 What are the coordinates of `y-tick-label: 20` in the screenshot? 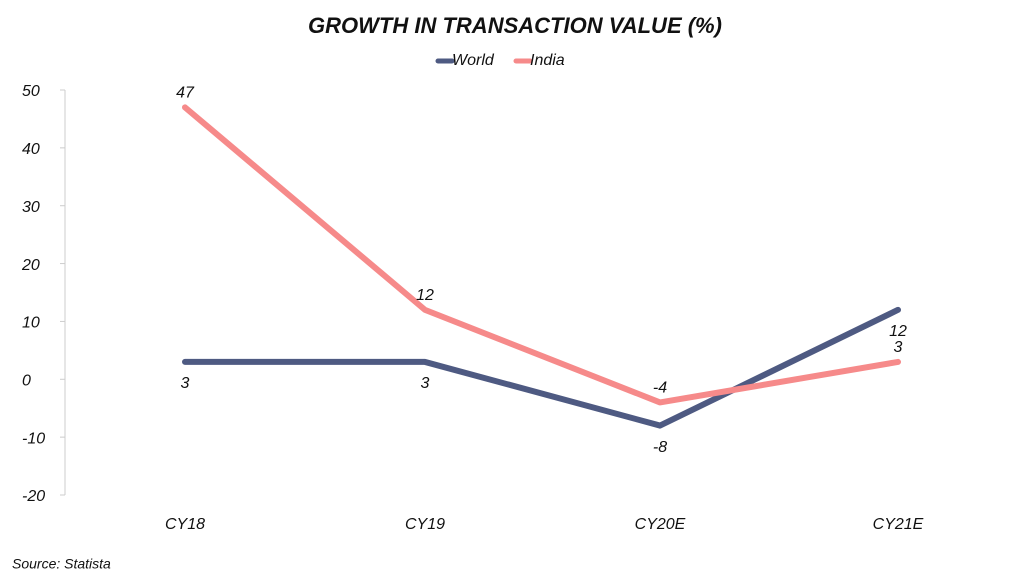 It's located at (30, 265).